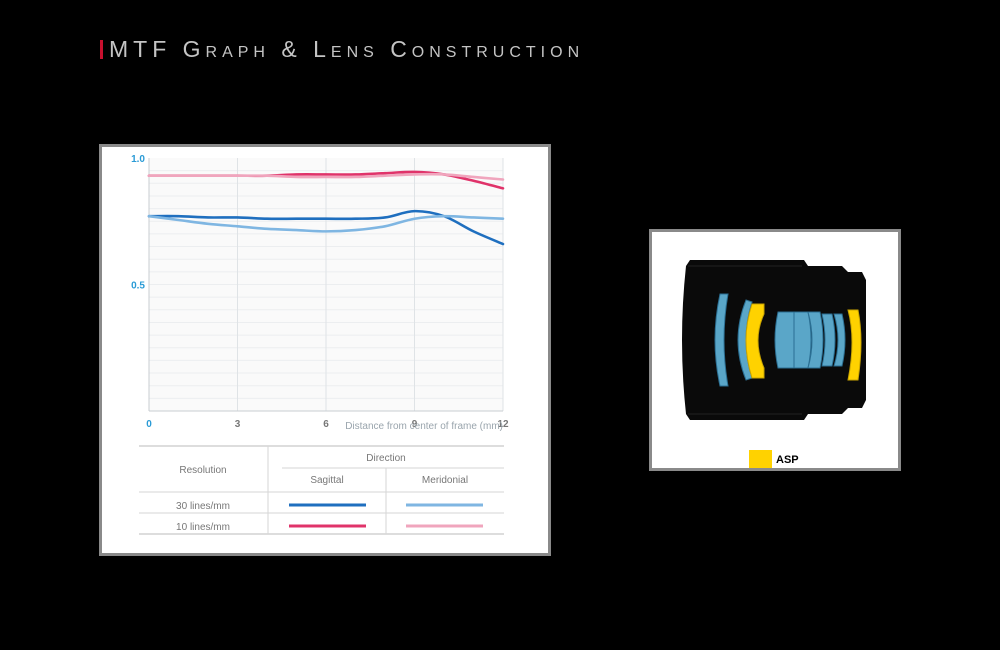 Image resolution: width=1000 pixels, height=650 pixels. I want to click on page-heading: MTF Graph & Lens Construction, so click(342, 49).